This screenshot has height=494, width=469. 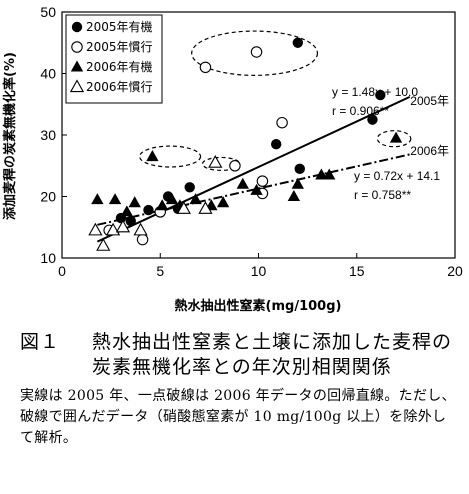 I want to click on regression-2005-equation: y = 1.48x + 10.0, so click(x=375, y=92).